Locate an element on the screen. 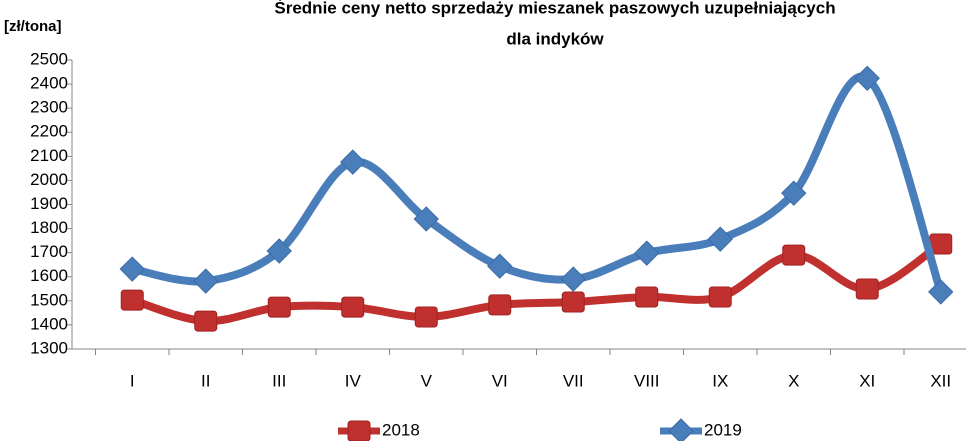 The width and height of the screenshot is (966, 441). y-tick-label: 2500 is located at coordinates (49, 58).